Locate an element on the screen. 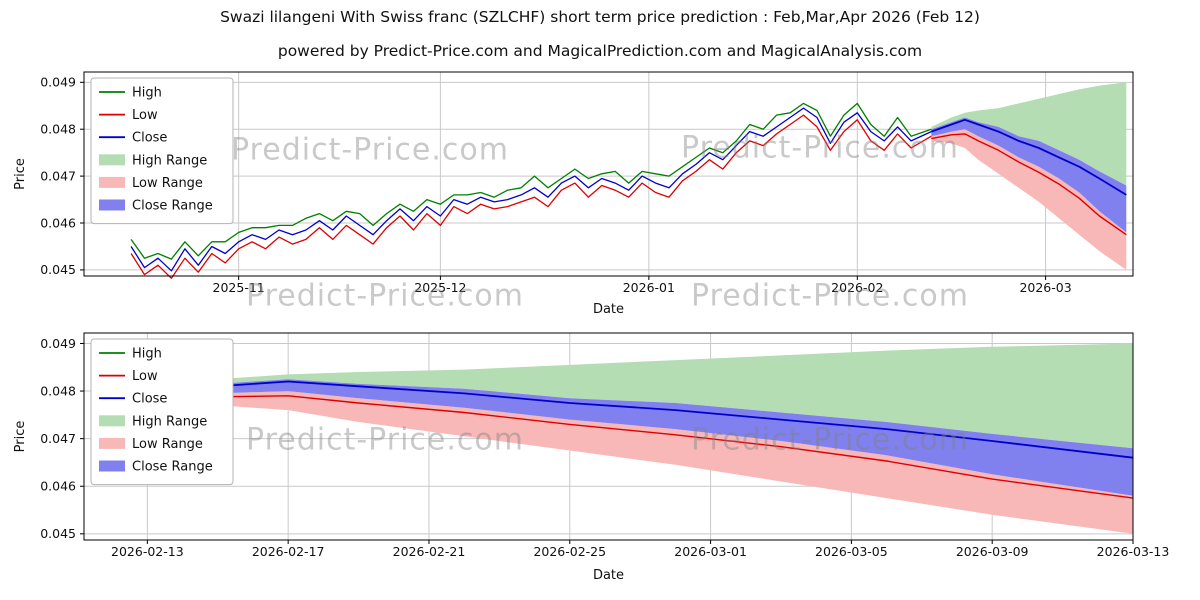 Image resolution: width=1200 pixels, height=600 pixels. svg-text: 2026-03-05 is located at coordinates (851, 551).